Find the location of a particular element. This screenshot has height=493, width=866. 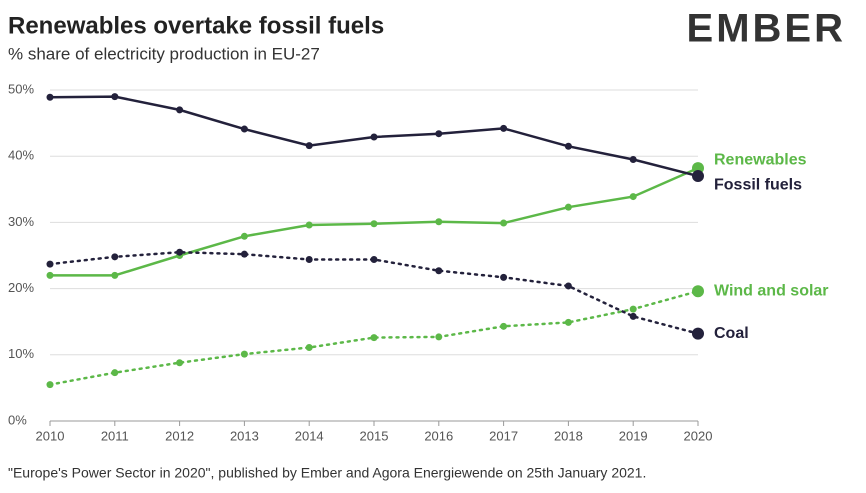

y-tick-label: 10% is located at coordinates (21, 353).